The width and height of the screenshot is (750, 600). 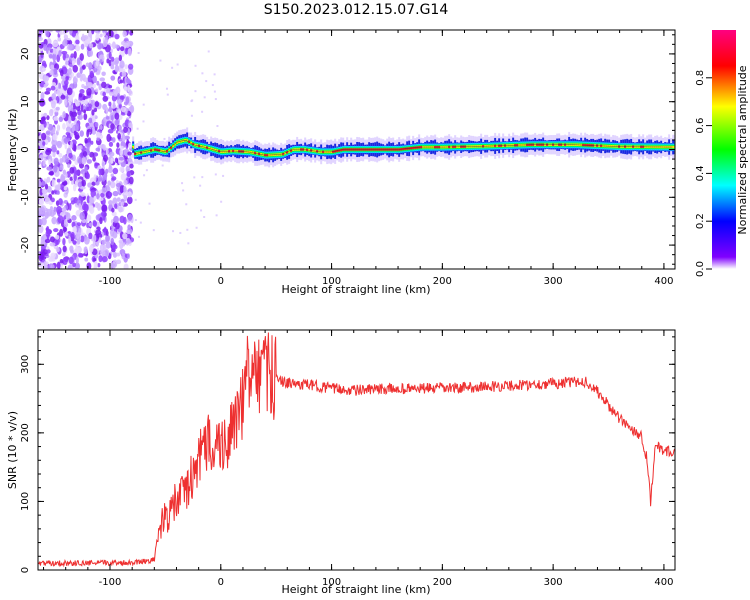 What do you see at coordinates (700, 269) in the screenshot?
I see `colorbar-tick-label: 0.0` at bounding box center [700, 269].